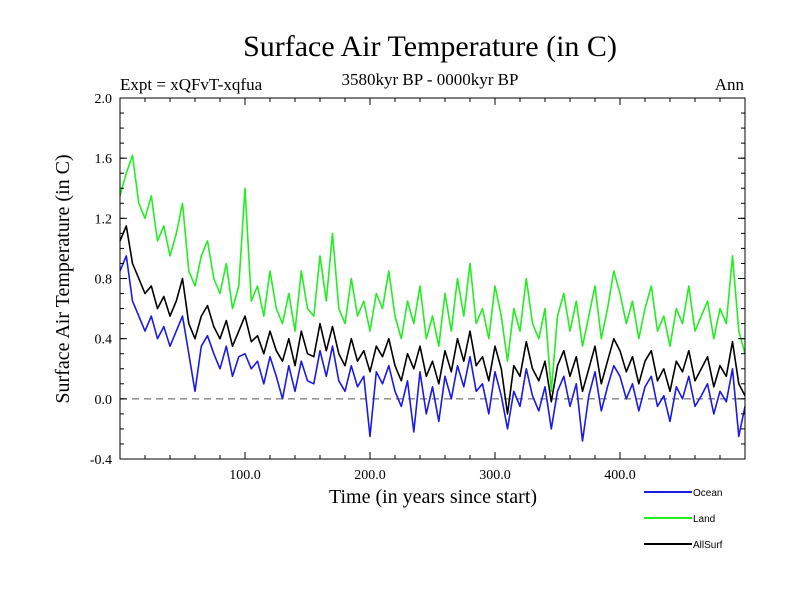 The height and width of the screenshot is (600, 800). What do you see at coordinates (683, 519) in the screenshot?
I see `legend: Ocean Land AllSurf` at bounding box center [683, 519].